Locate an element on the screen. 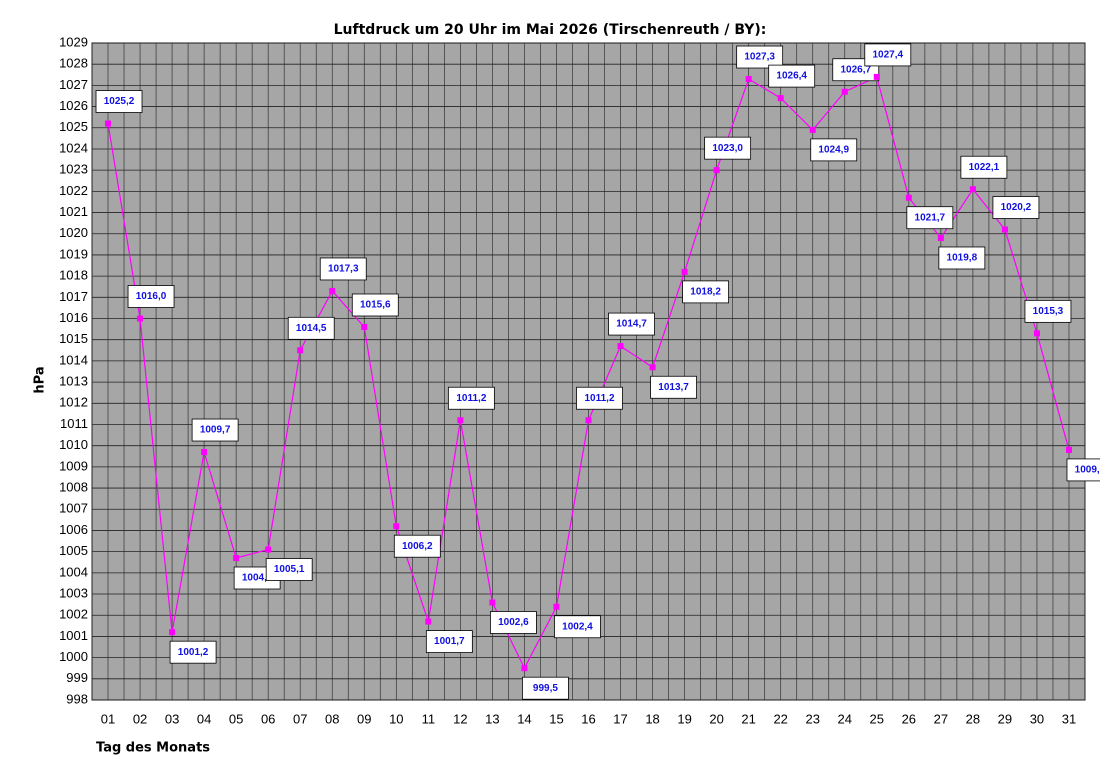 This screenshot has height=768, width=1100. y-tick-label: 1006 is located at coordinates (73, 529).